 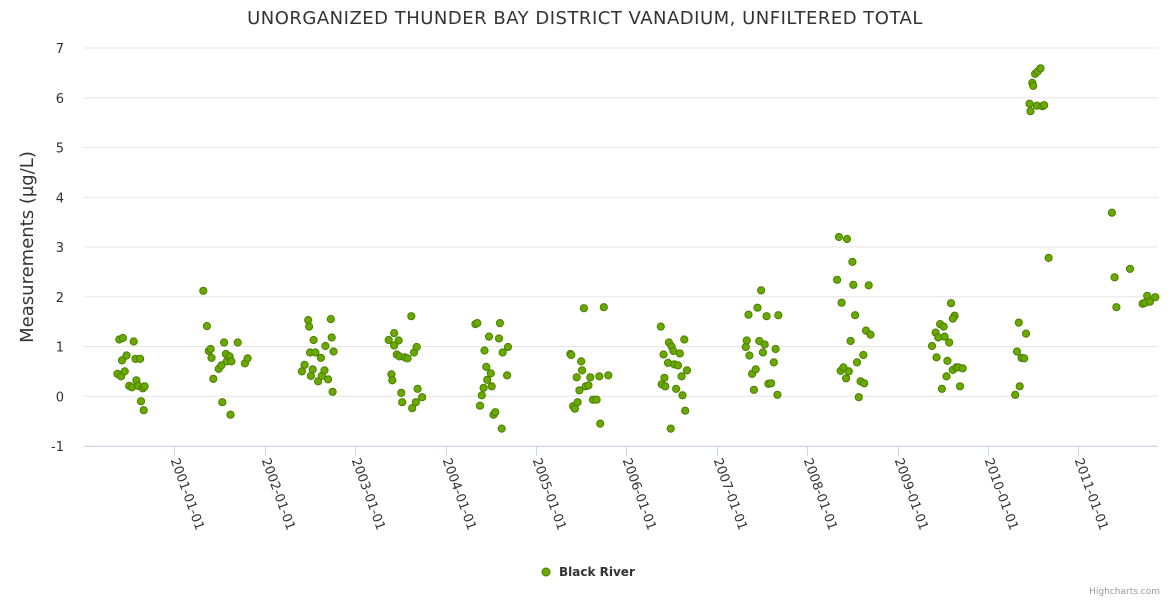 I want to click on legend-marker-icon, so click(x=546, y=572).